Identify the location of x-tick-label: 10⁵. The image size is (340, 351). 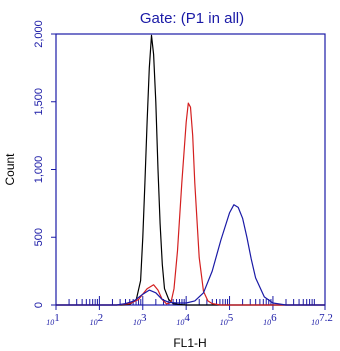
(227, 319).